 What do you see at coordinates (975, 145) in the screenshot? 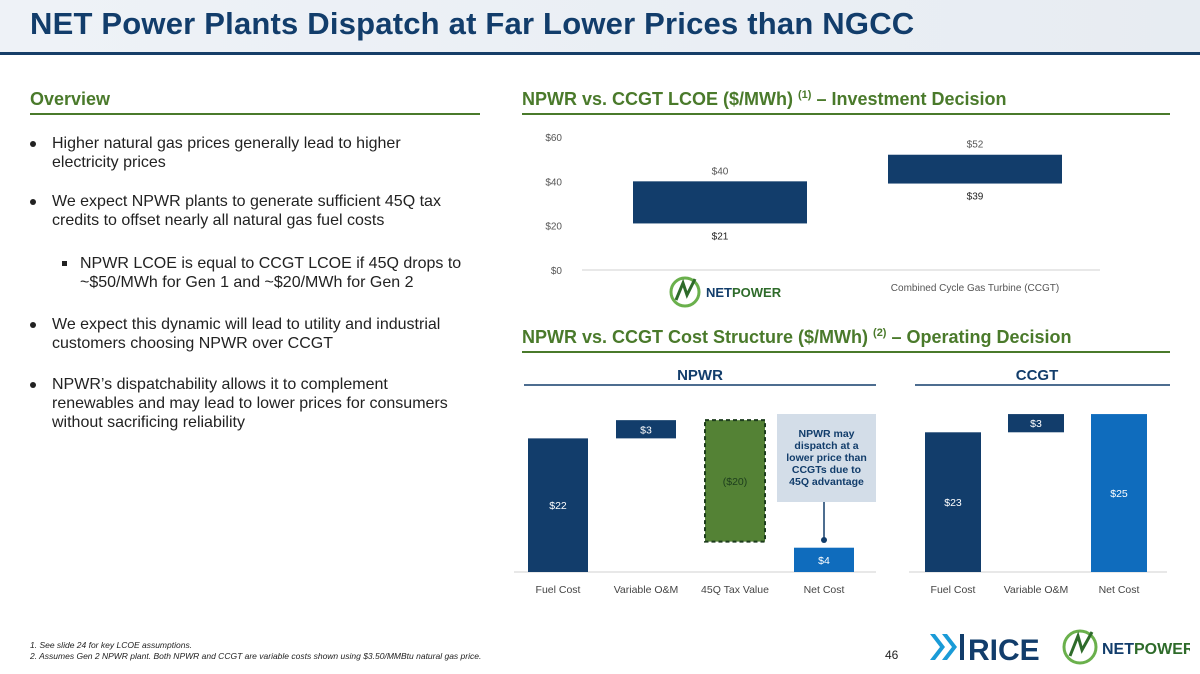
I see `high-value-label: $52` at bounding box center [975, 145].